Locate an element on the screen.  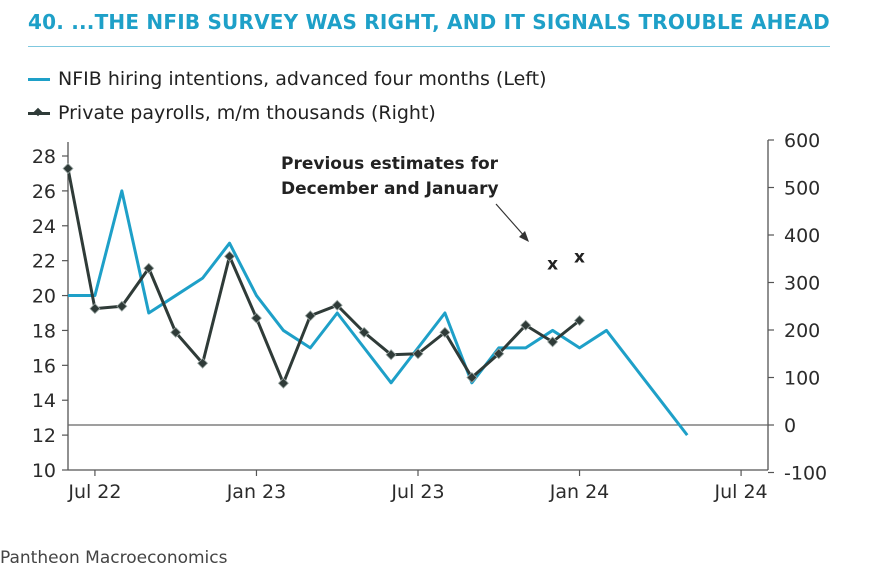
y-right-tick-label: 100 is located at coordinates (802, 379).